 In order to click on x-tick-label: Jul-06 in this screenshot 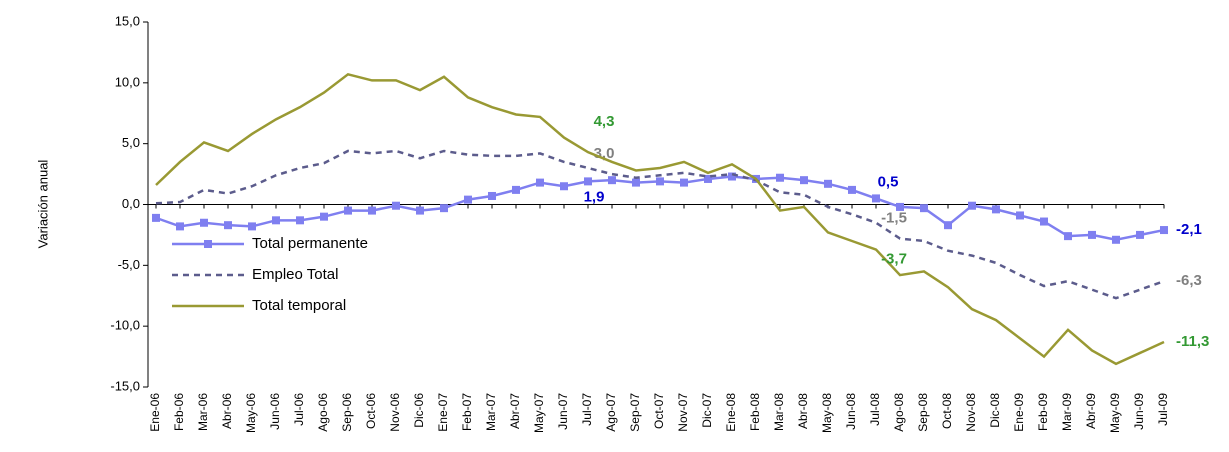, I will do `click(299, 409)`.